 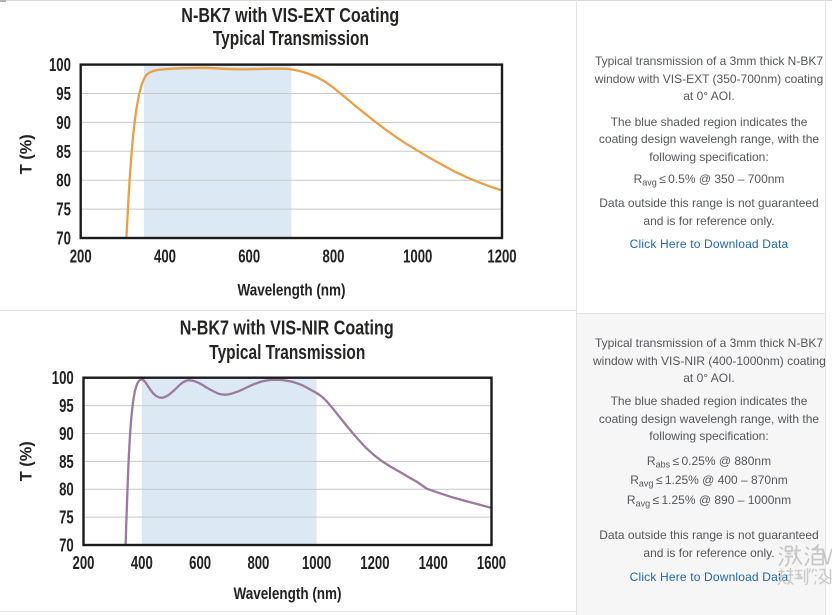 I want to click on svg-text: W, so click(x=827, y=557).